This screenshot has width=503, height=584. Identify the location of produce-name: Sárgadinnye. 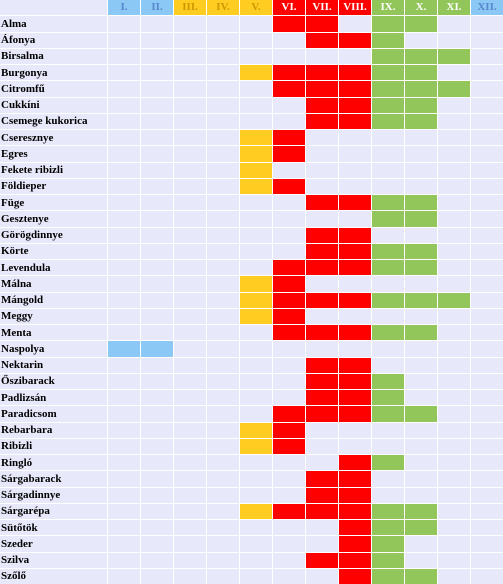
(53, 495).